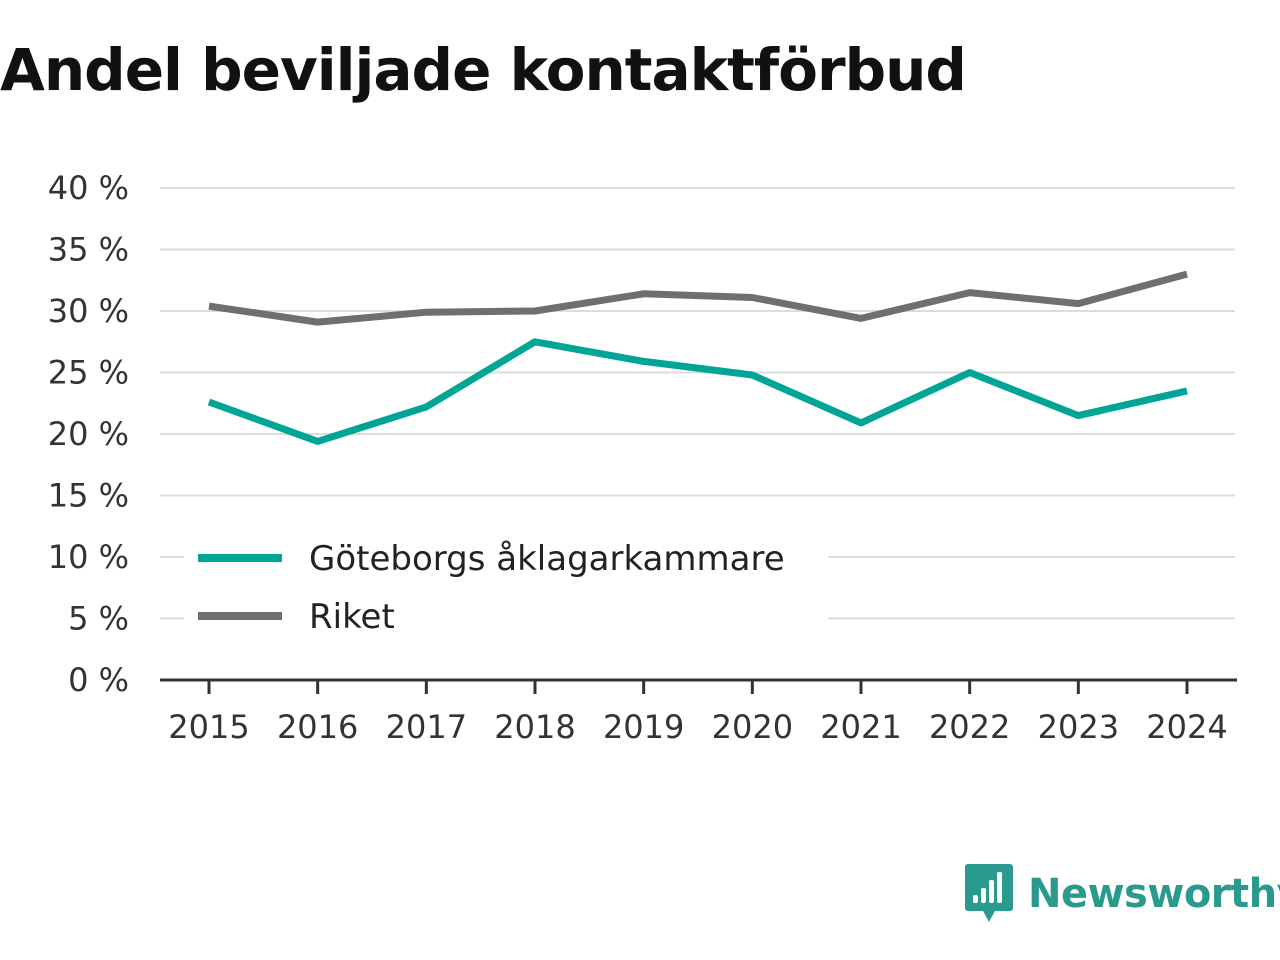 This screenshot has width=1280, height=960. I want to click on x-tick-label: 2024, so click(1186, 727).